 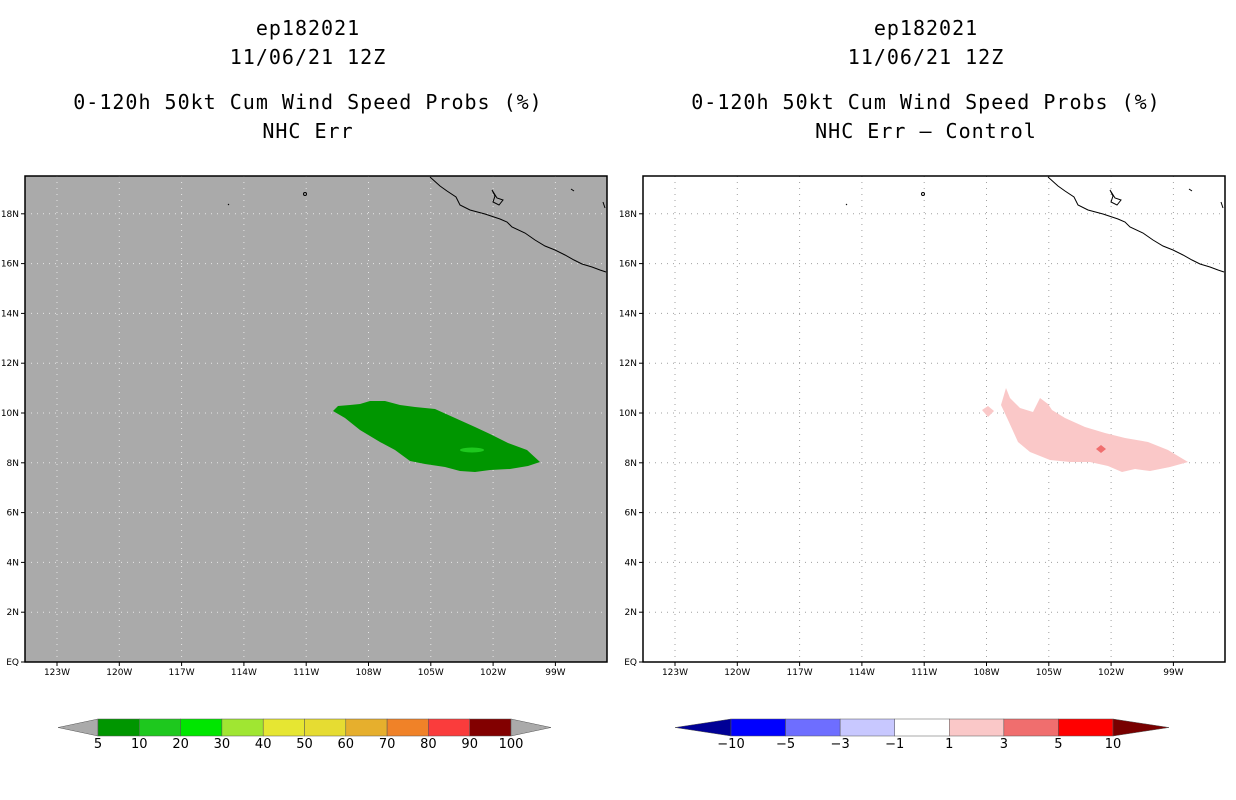 I want to click on right-lat-label: 12N, so click(x=628, y=364).